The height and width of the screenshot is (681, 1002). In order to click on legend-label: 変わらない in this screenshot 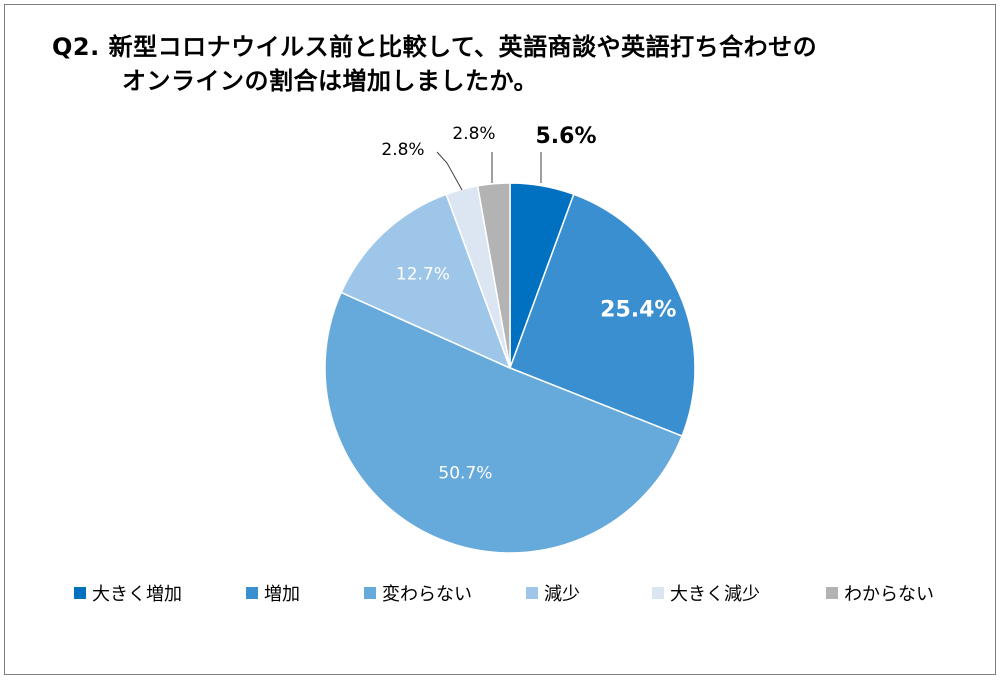, I will do `click(427, 594)`.